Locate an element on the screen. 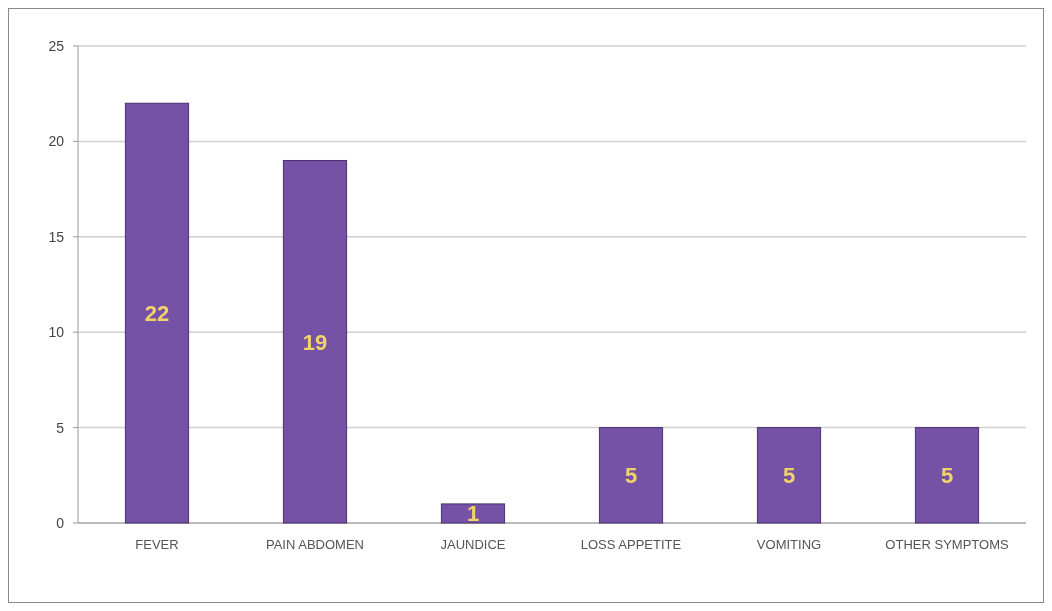 The height and width of the screenshot is (611, 1052). y-tick-label: 15 is located at coordinates (56, 236).